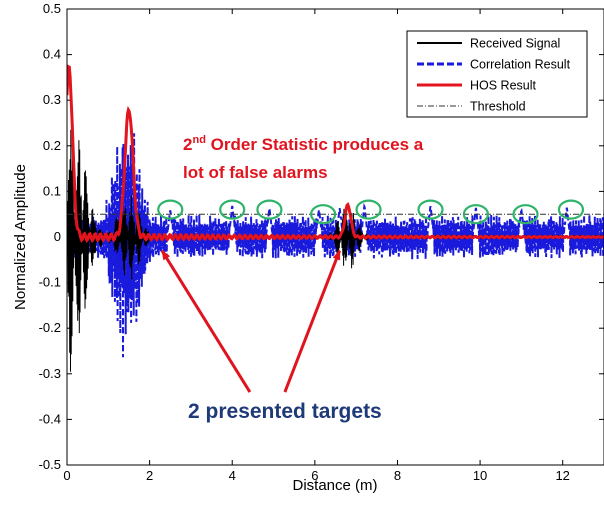  What do you see at coordinates (50, 464) in the screenshot?
I see `y-tick-label: -0.5` at bounding box center [50, 464].